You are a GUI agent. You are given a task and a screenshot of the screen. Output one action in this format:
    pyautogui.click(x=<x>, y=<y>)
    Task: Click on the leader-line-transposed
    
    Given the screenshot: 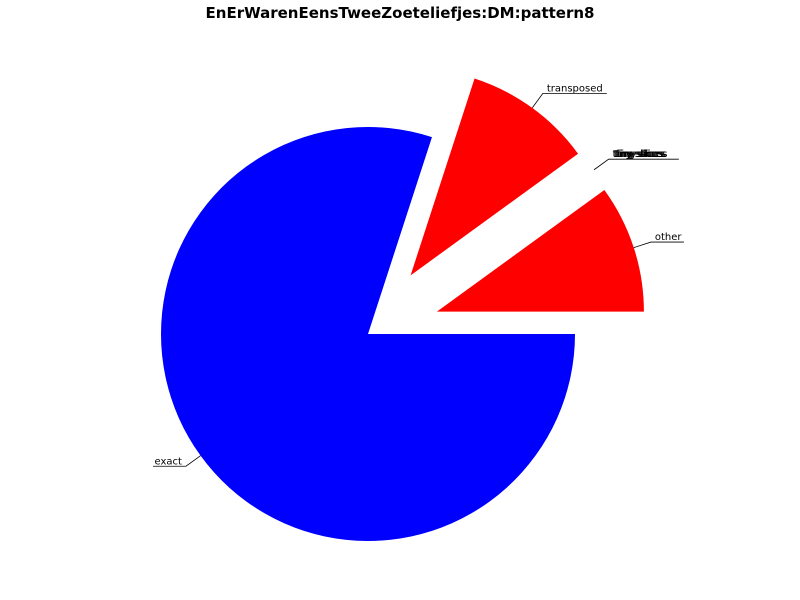 What is the action you would take?
    pyautogui.click(x=569, y=100)
    